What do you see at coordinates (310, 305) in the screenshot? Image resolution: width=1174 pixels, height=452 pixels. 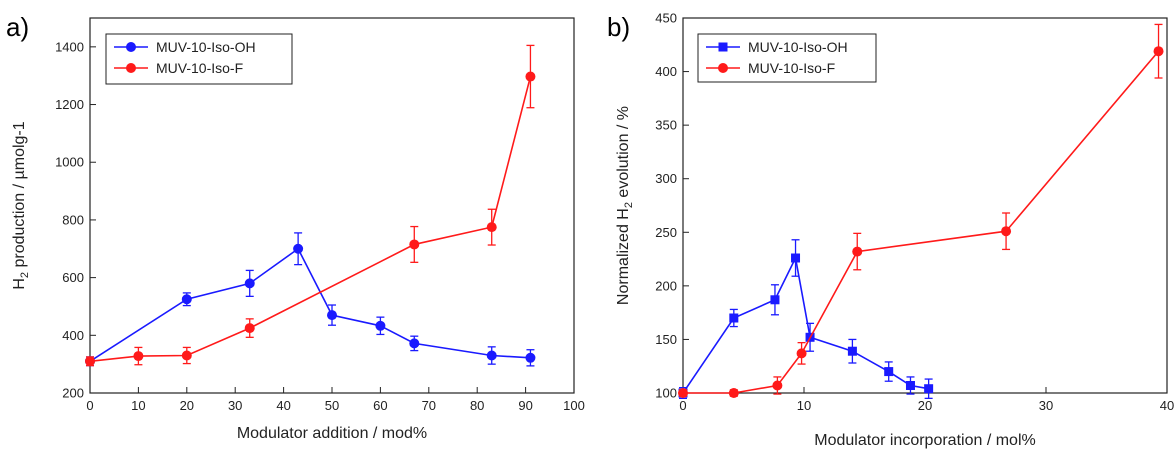 I see `series-line` at bounding box center [310, 305].